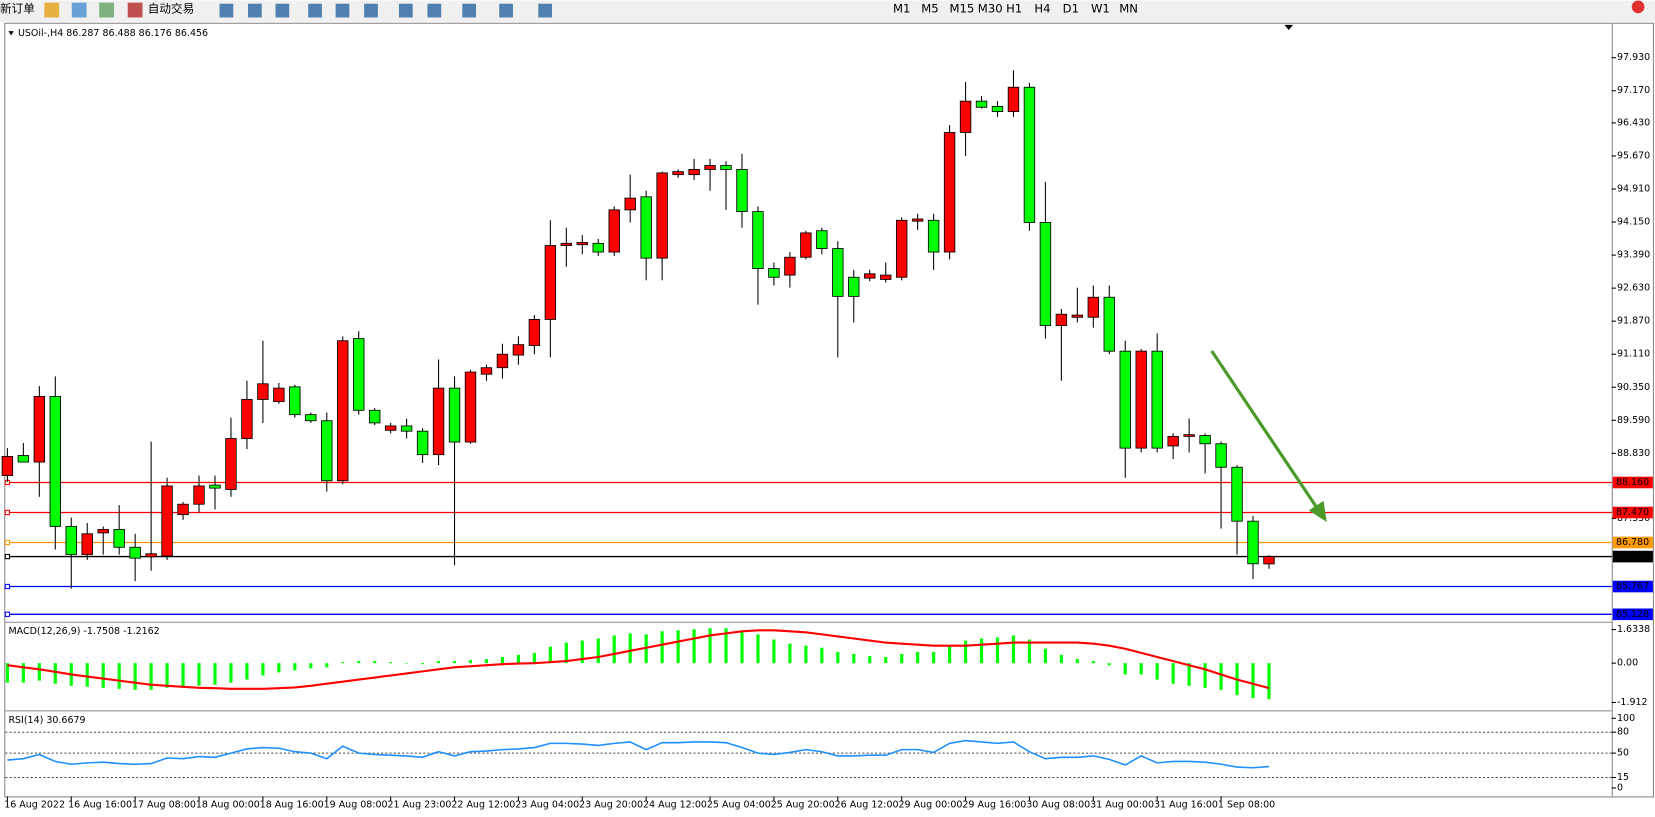  What do you see at coordinates (1632, 702) in the screenshot?
I see `y-tick-label: -1.912` at bounding box center [1632, 702].